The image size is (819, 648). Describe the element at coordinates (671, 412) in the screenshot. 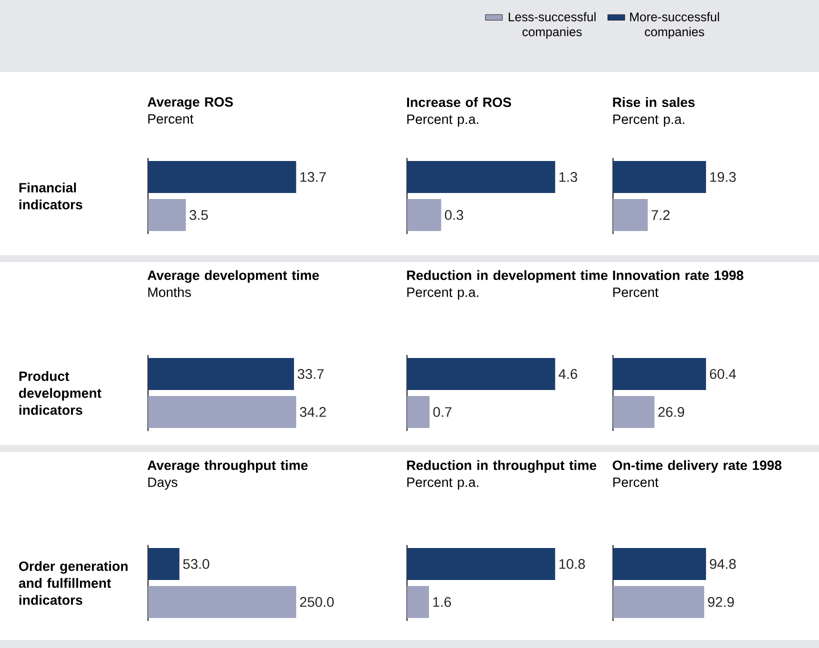

I see `data-label: 26.9` at that location.